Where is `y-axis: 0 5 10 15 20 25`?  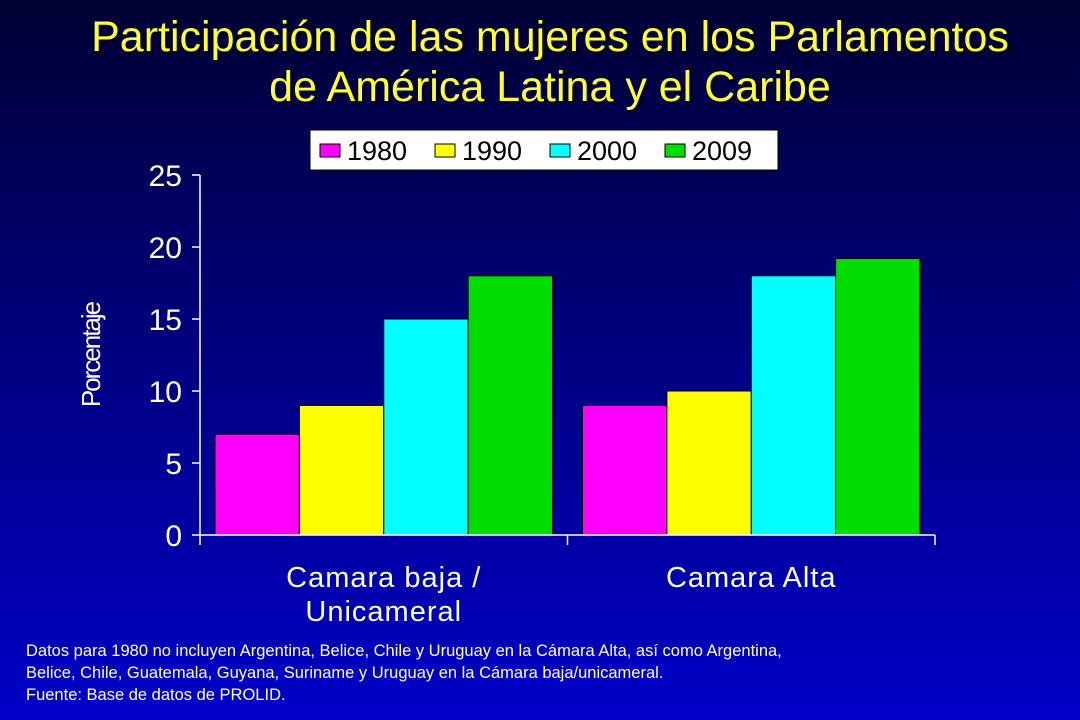 y-axis: 0 5 10 15 20 25 is located at coordinates (175, 356).